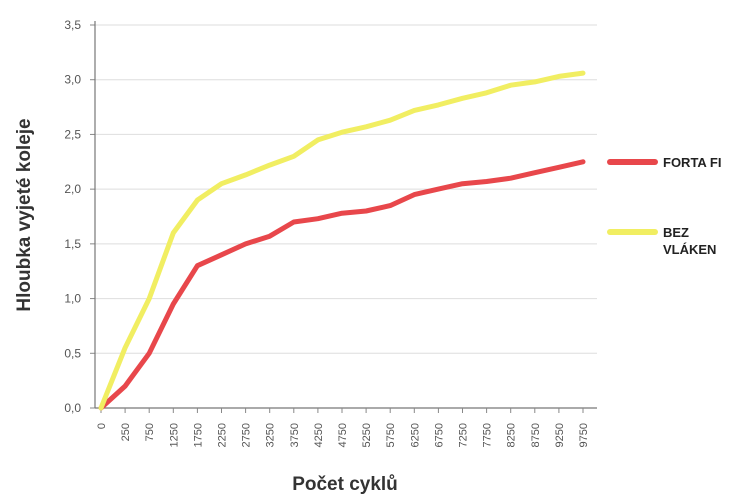 This screenshot has height=497, width=750. What do you see at coordinates (223, 435) in the screenshot?
I see `x-tick-label: 2250` at bounding box center [223, 435].